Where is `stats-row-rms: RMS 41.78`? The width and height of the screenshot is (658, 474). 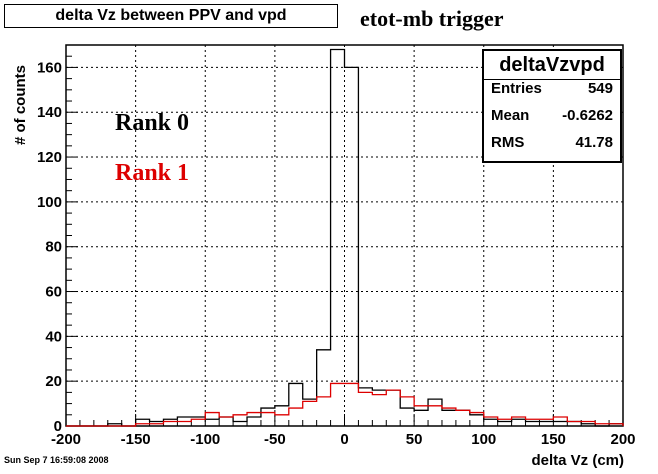
stats-row-rms: RMS 41.78 is located at coordinates (552, 147).